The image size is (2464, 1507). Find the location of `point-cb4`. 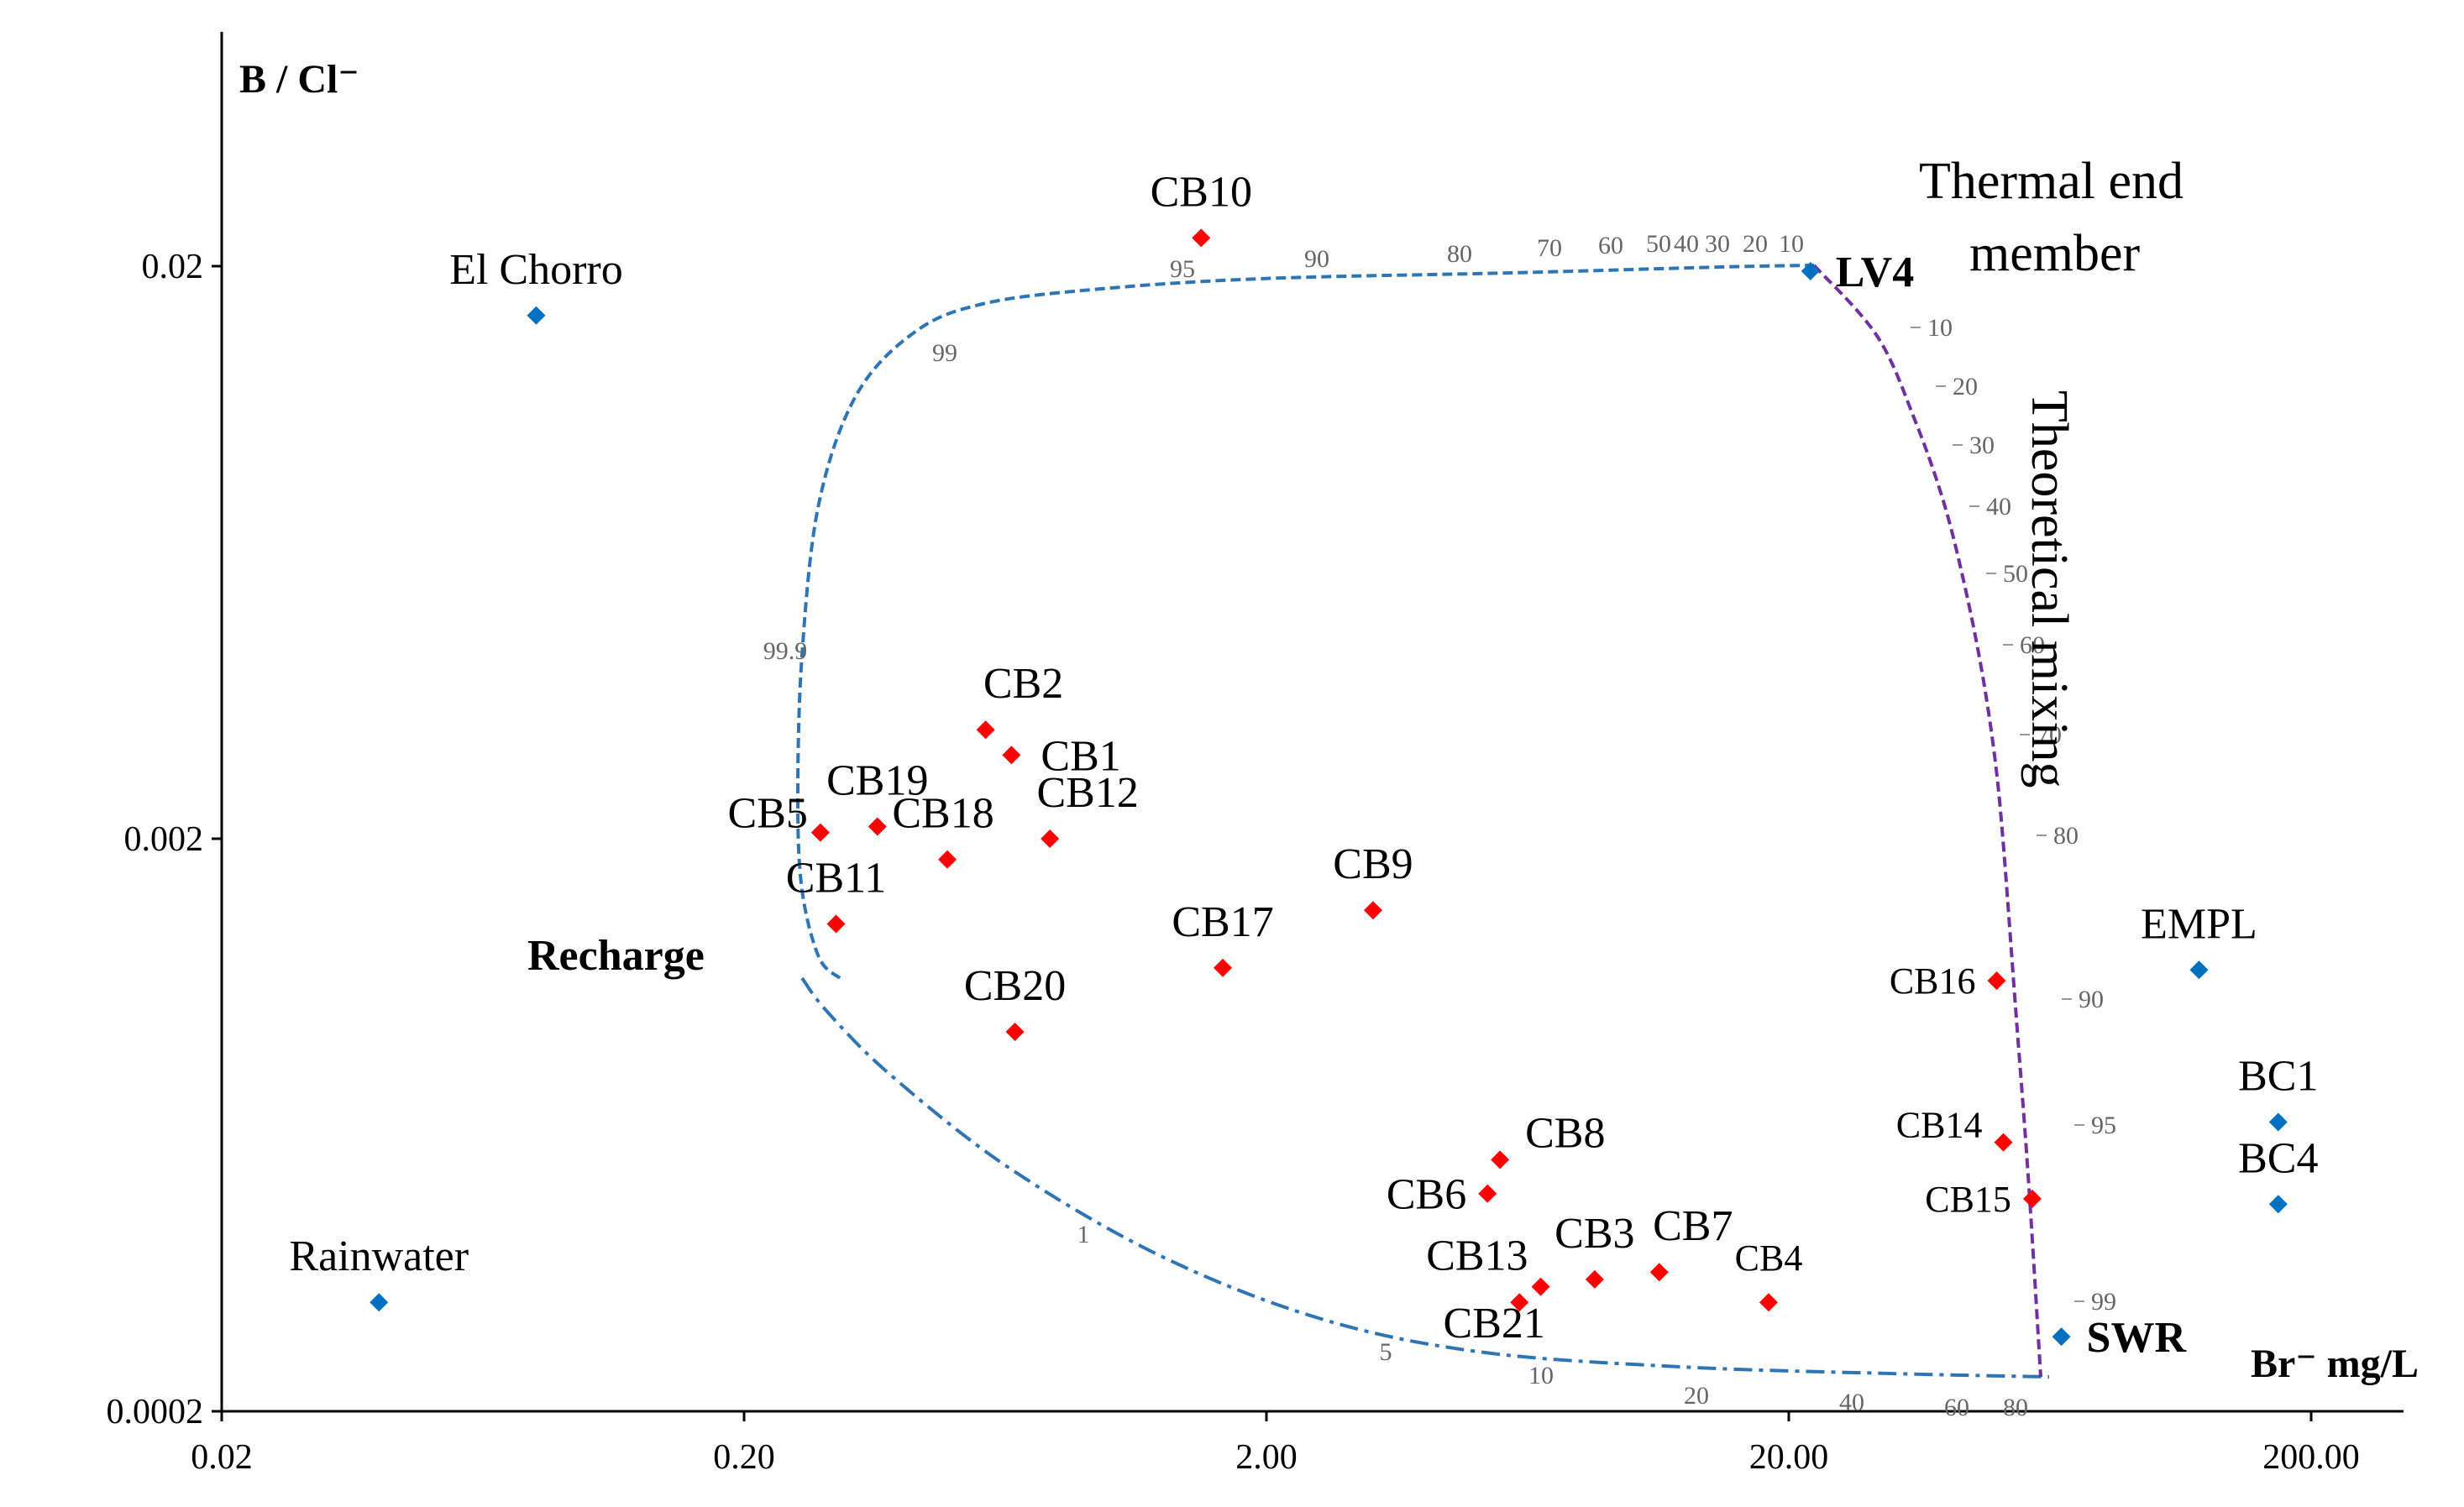

point-cb4 is located at coordinates (1769, 1303).